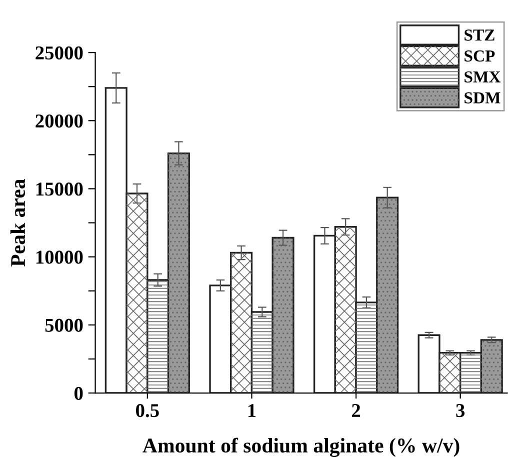  I want to click on y-tick-label: 20000, so click(59, 121).